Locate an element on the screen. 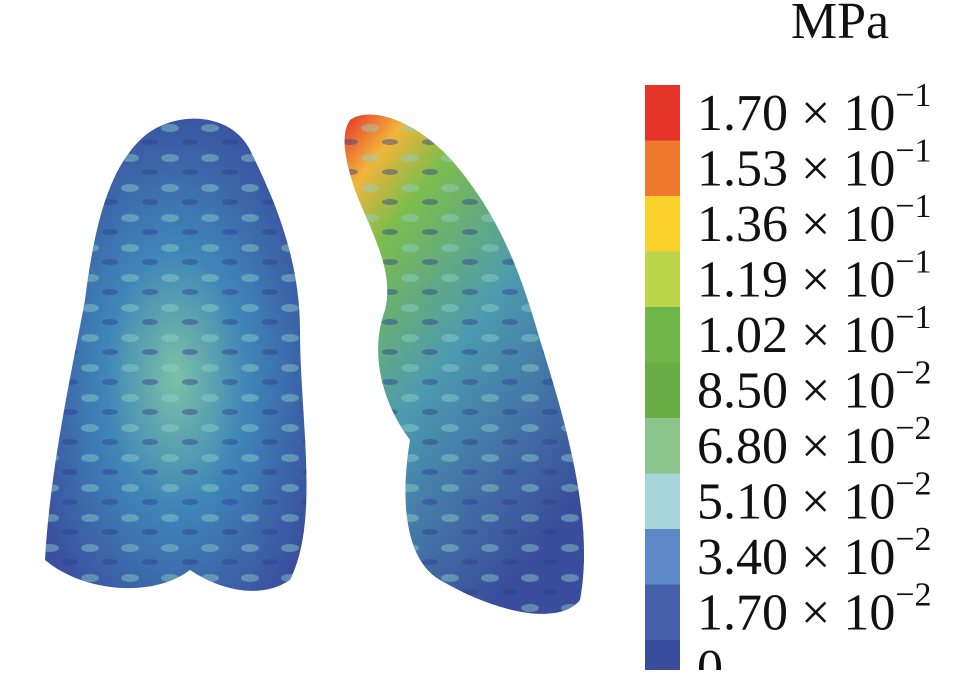  label-coefficient: 3.40 × 10 is located at coordinates (796, 557).